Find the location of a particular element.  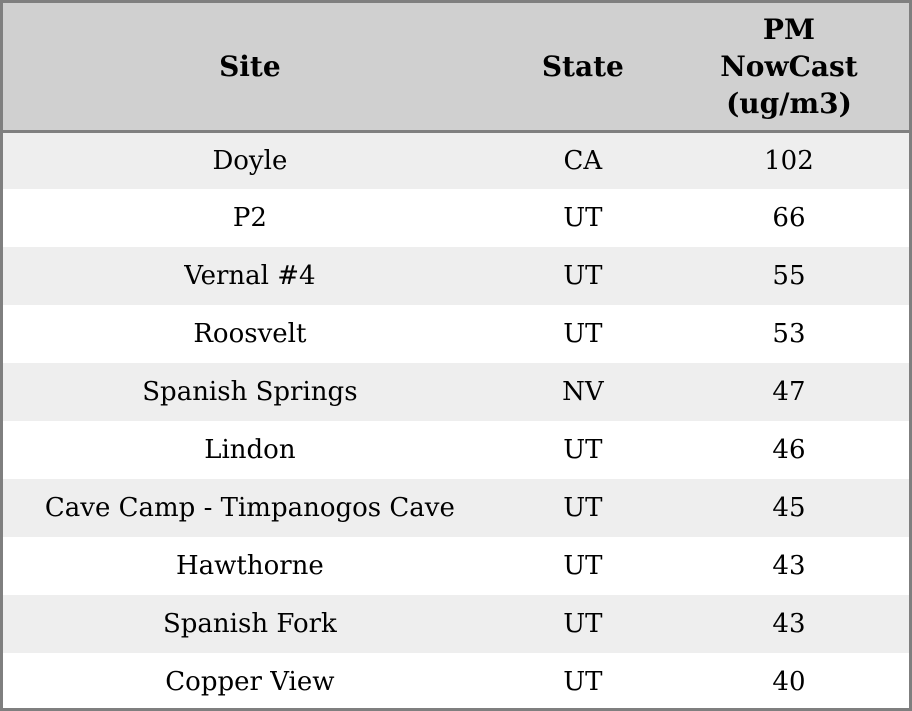

table-row: Hawthorne UT 43 is located at coordinates (456, 566).